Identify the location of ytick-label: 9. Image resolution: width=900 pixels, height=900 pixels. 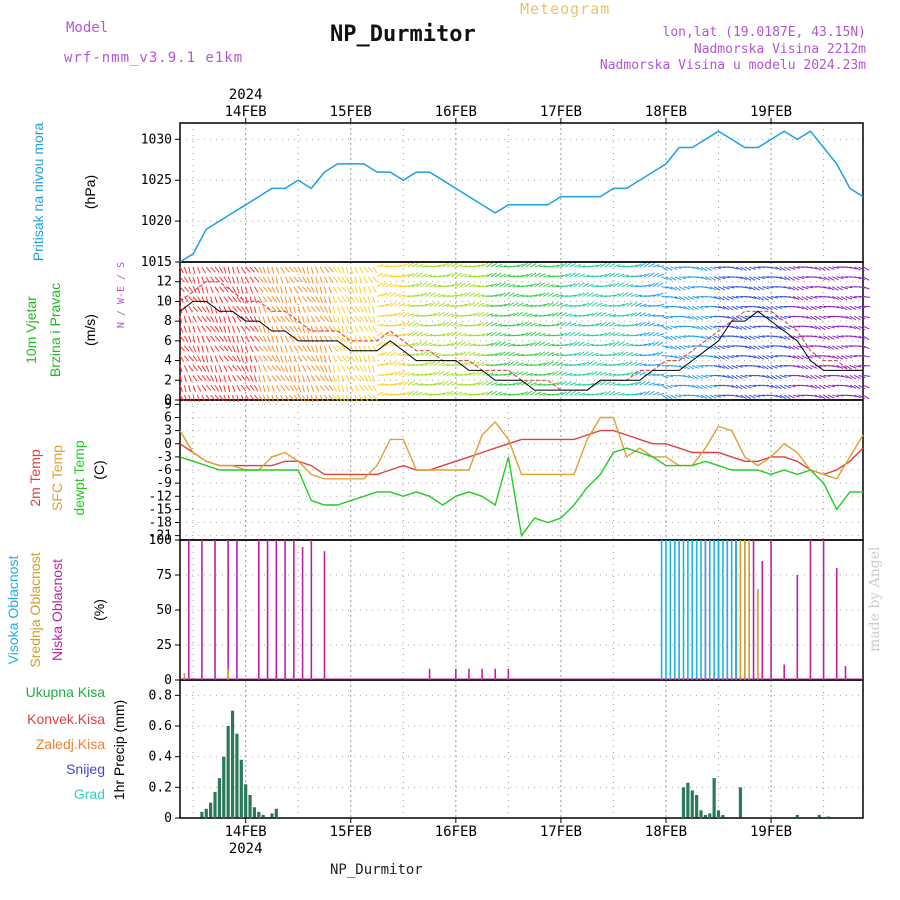
(168, 404).